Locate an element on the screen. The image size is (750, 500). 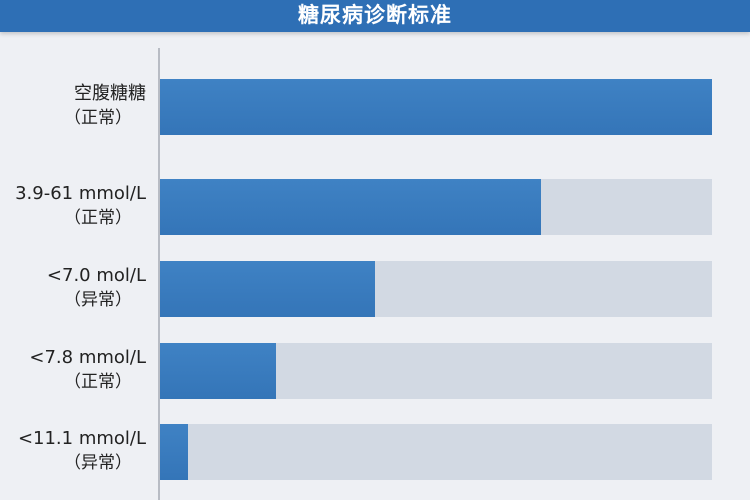
category-label-main: 空腹糖糖 is located at coordinates (110, 93).